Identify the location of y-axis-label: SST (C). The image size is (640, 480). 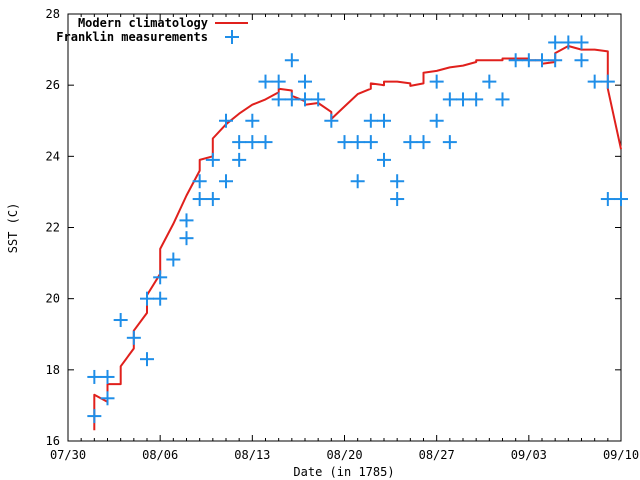
(13, 228).